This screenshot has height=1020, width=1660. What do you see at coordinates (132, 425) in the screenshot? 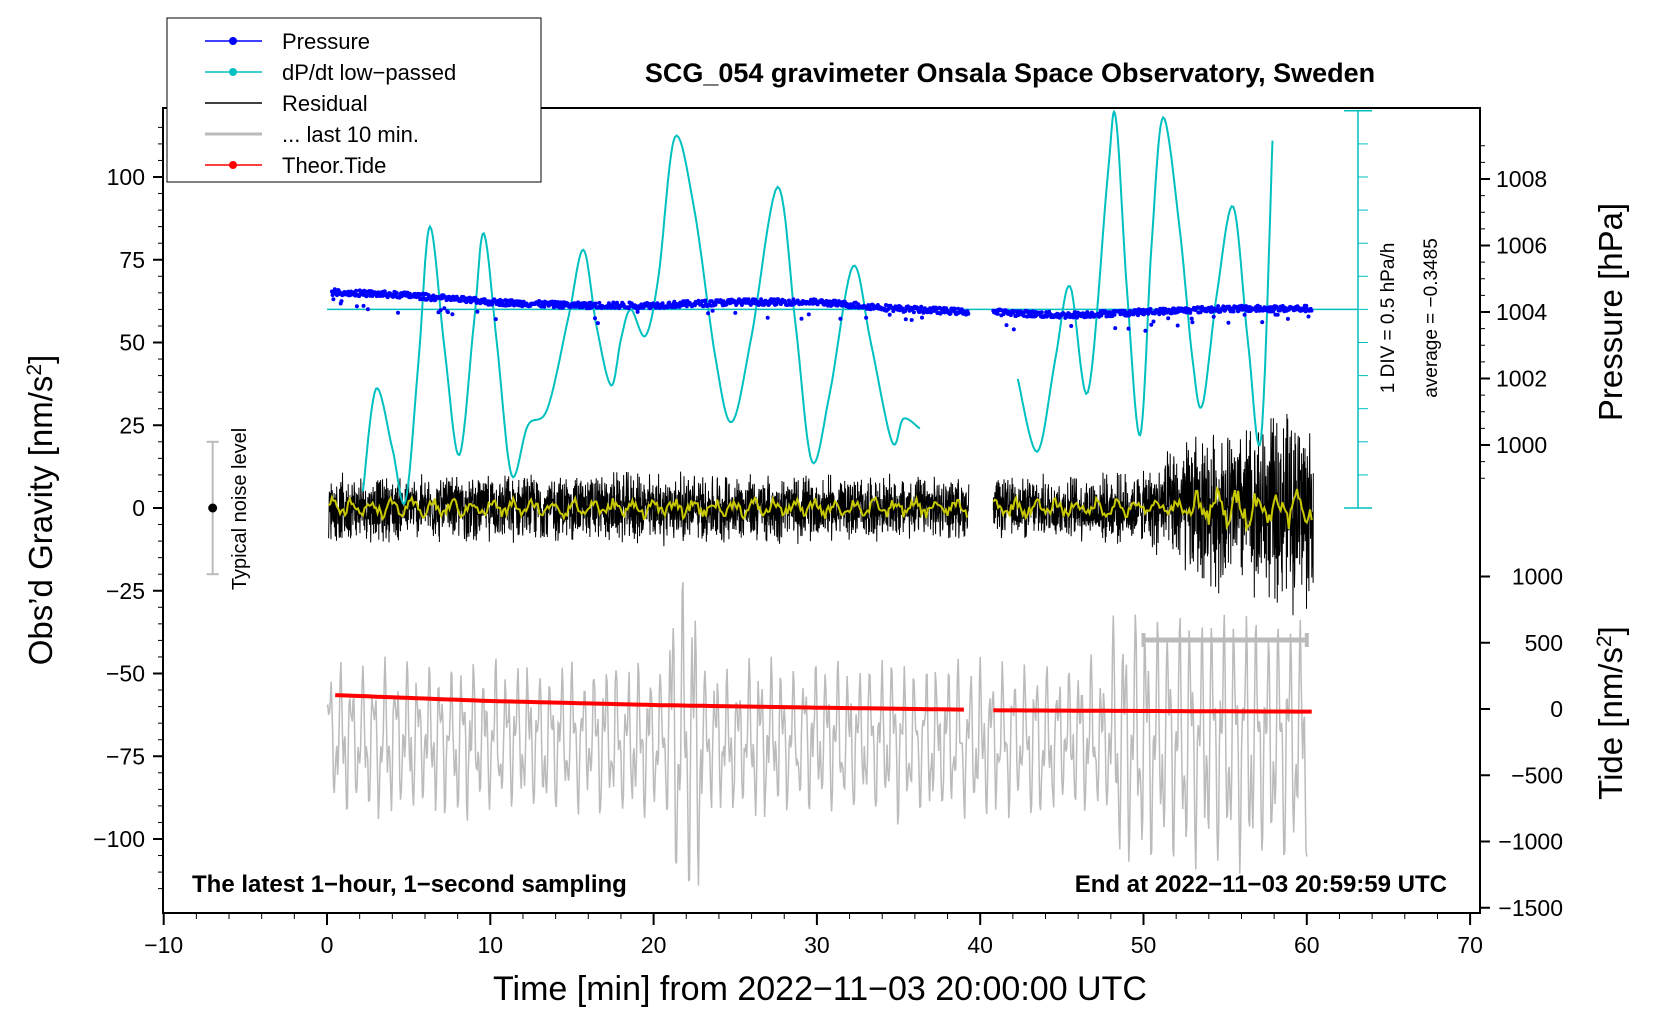
I see `y-tick-label: 25` at bounding box center [132, 425].